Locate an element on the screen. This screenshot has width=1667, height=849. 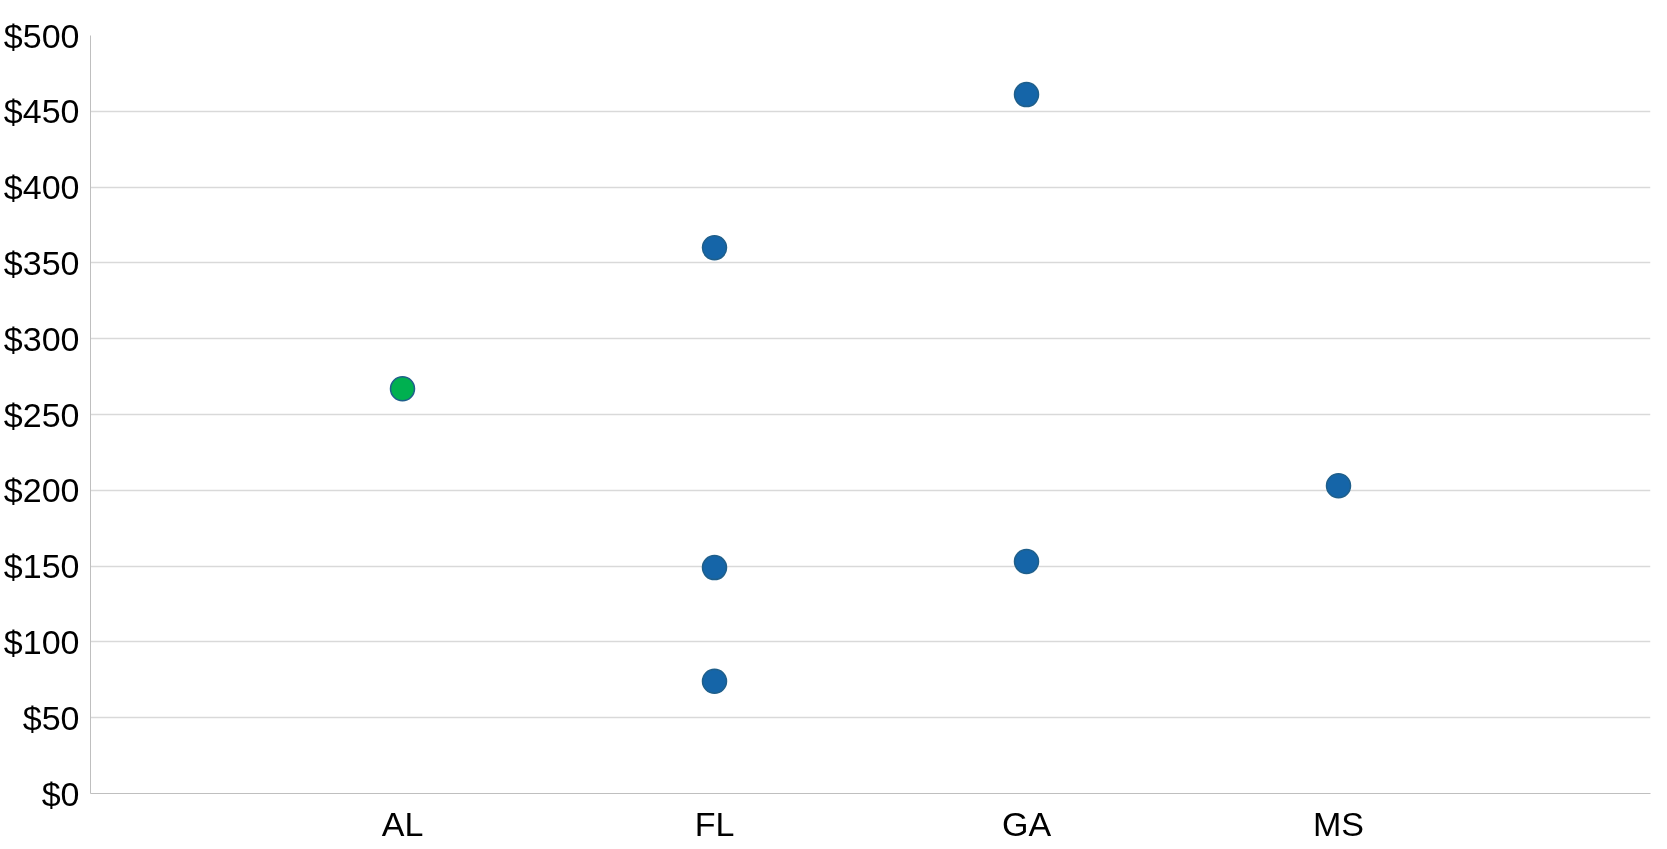
x-tick-label: GA is located at coordinates (1026, 823).